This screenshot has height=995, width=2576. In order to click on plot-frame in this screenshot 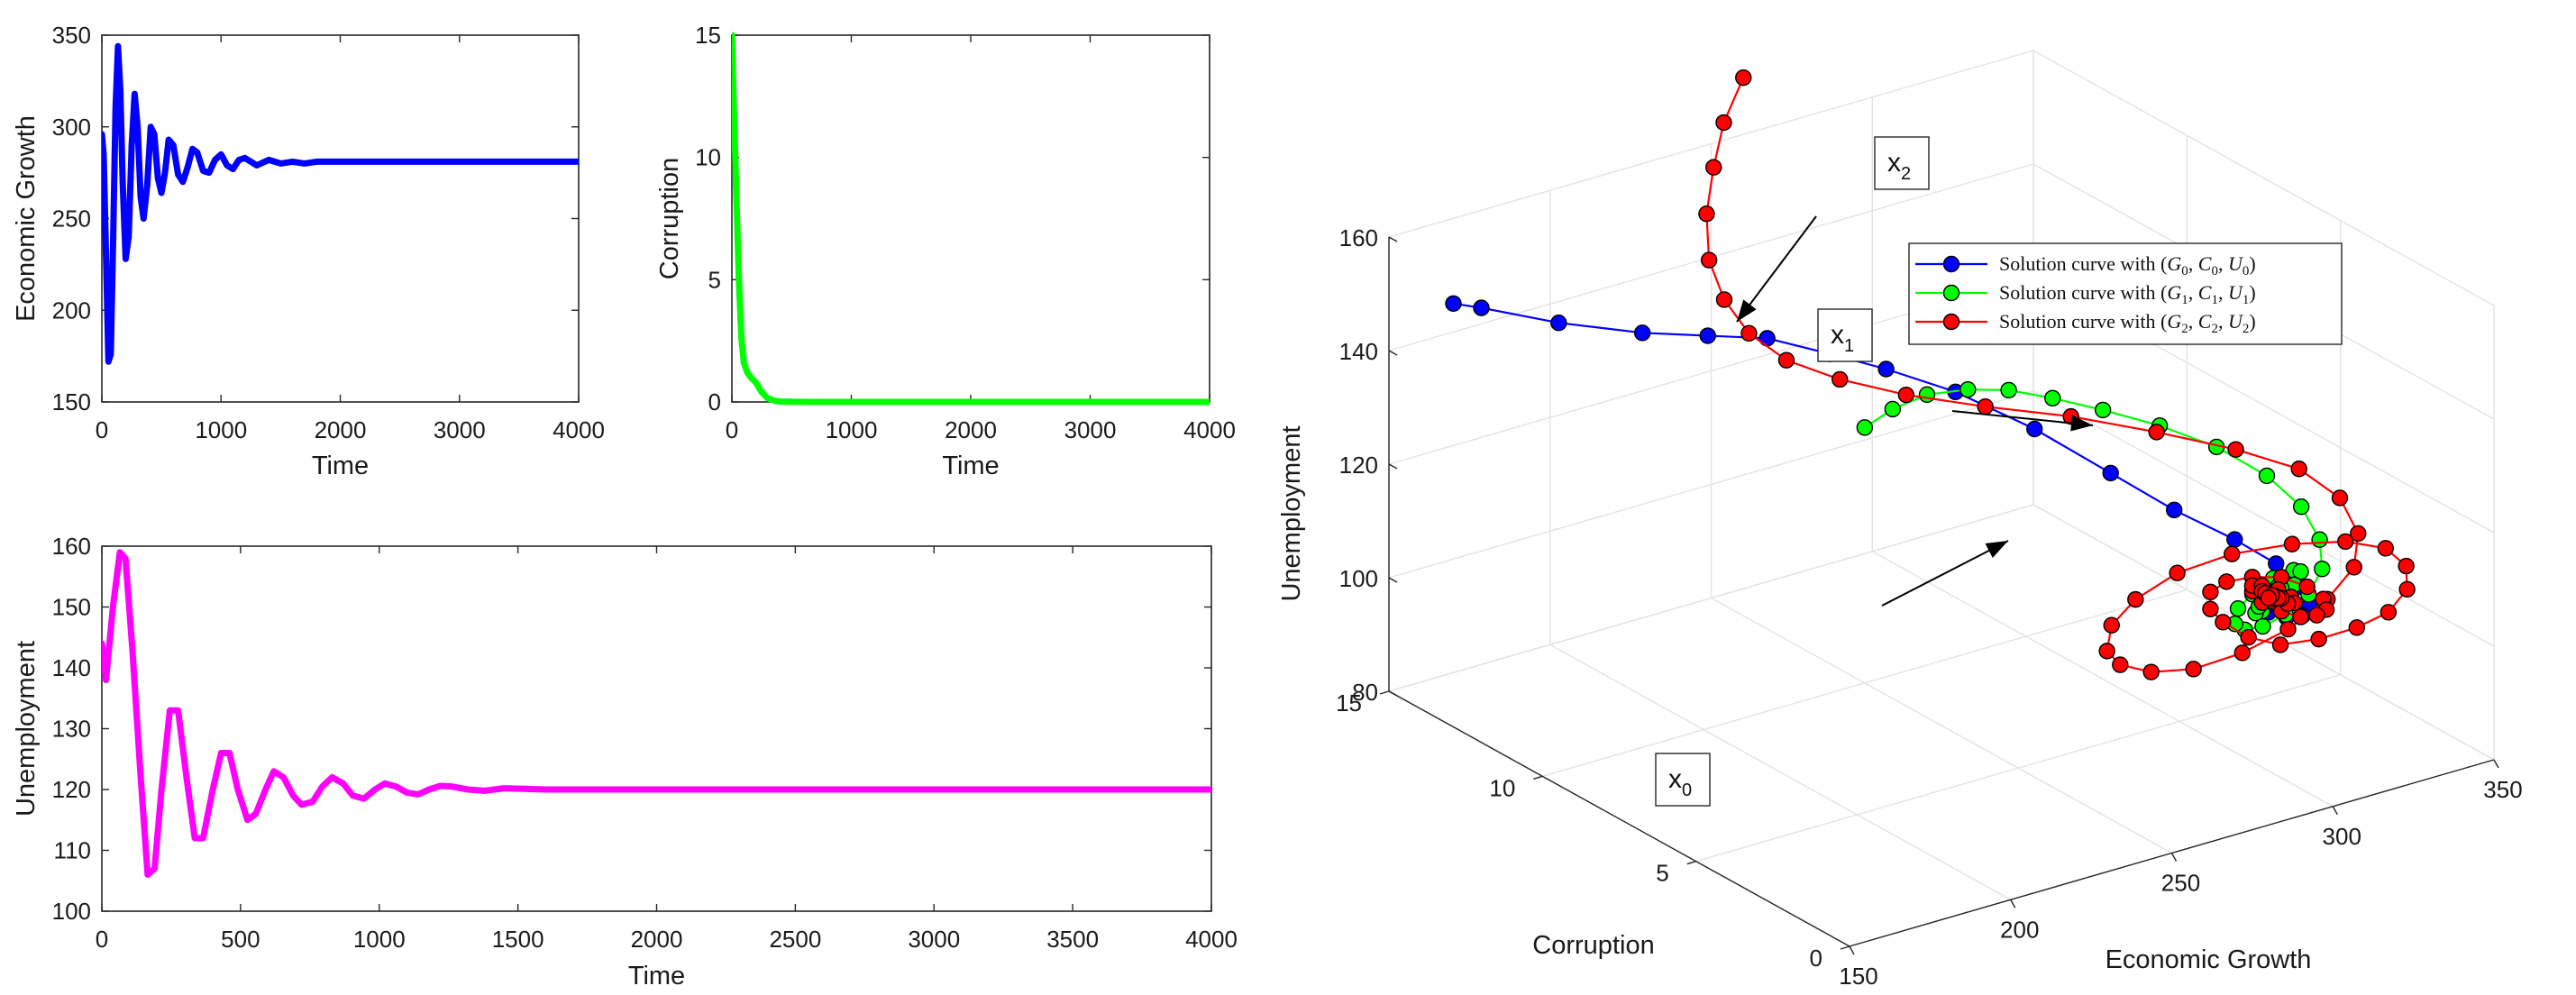, I will do `click(970, 218)`.